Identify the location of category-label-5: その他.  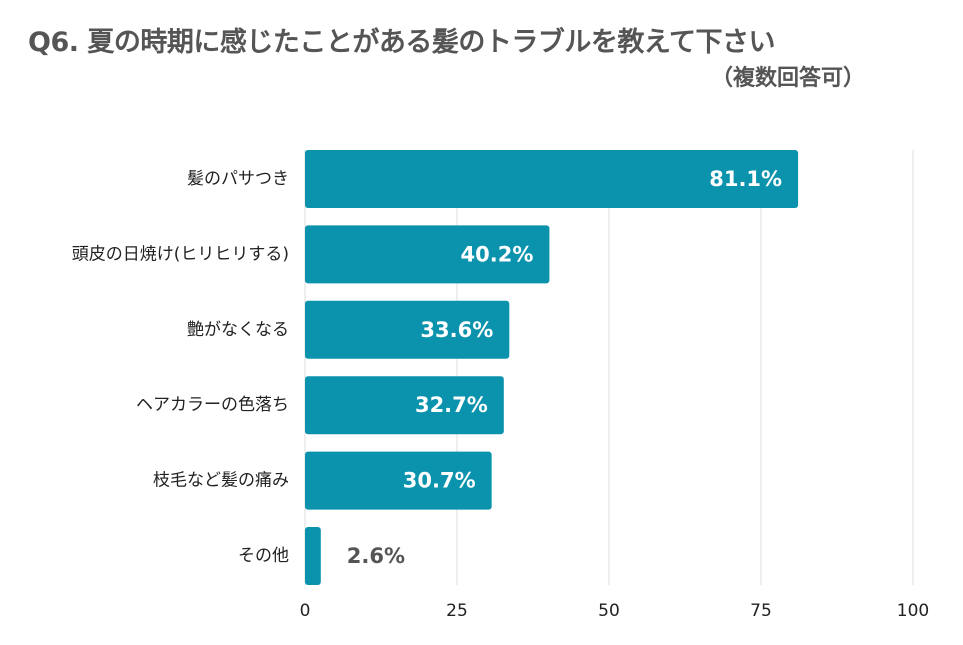
(263, 556).